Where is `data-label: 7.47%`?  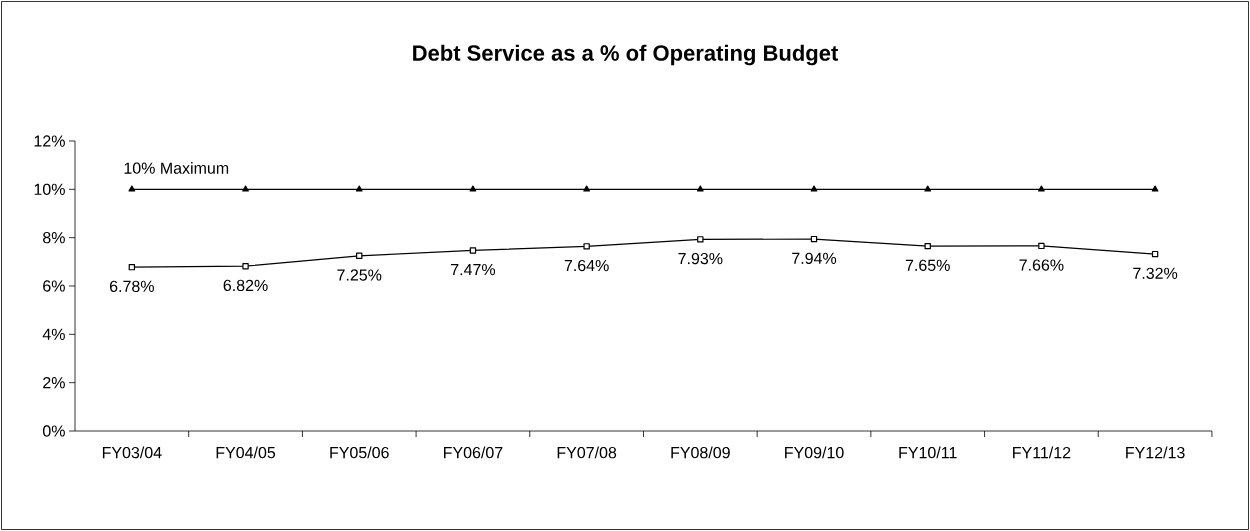
data-label: 7.47% is located at coordinates (473, 270).